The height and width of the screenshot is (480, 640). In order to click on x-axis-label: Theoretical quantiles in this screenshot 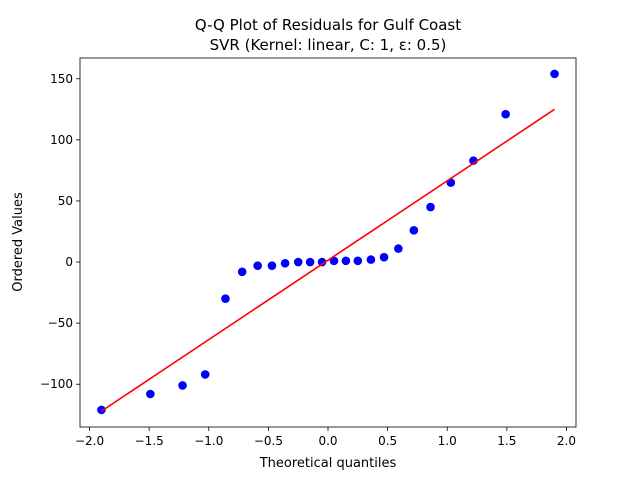, I will do `click(328, 463)`.